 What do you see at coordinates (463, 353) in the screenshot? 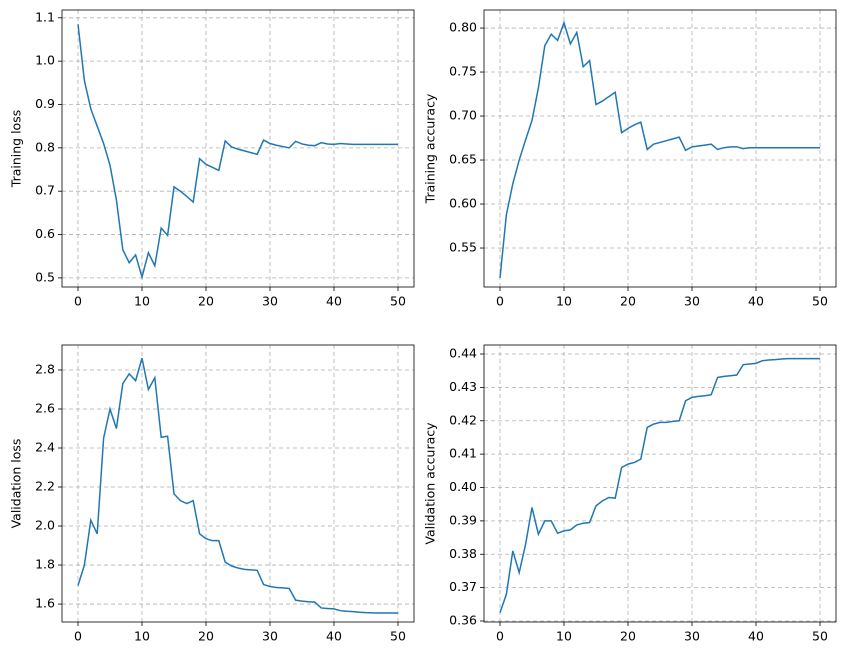
I see `y-tick-label: 0.44` at bounding box center [463, 353].